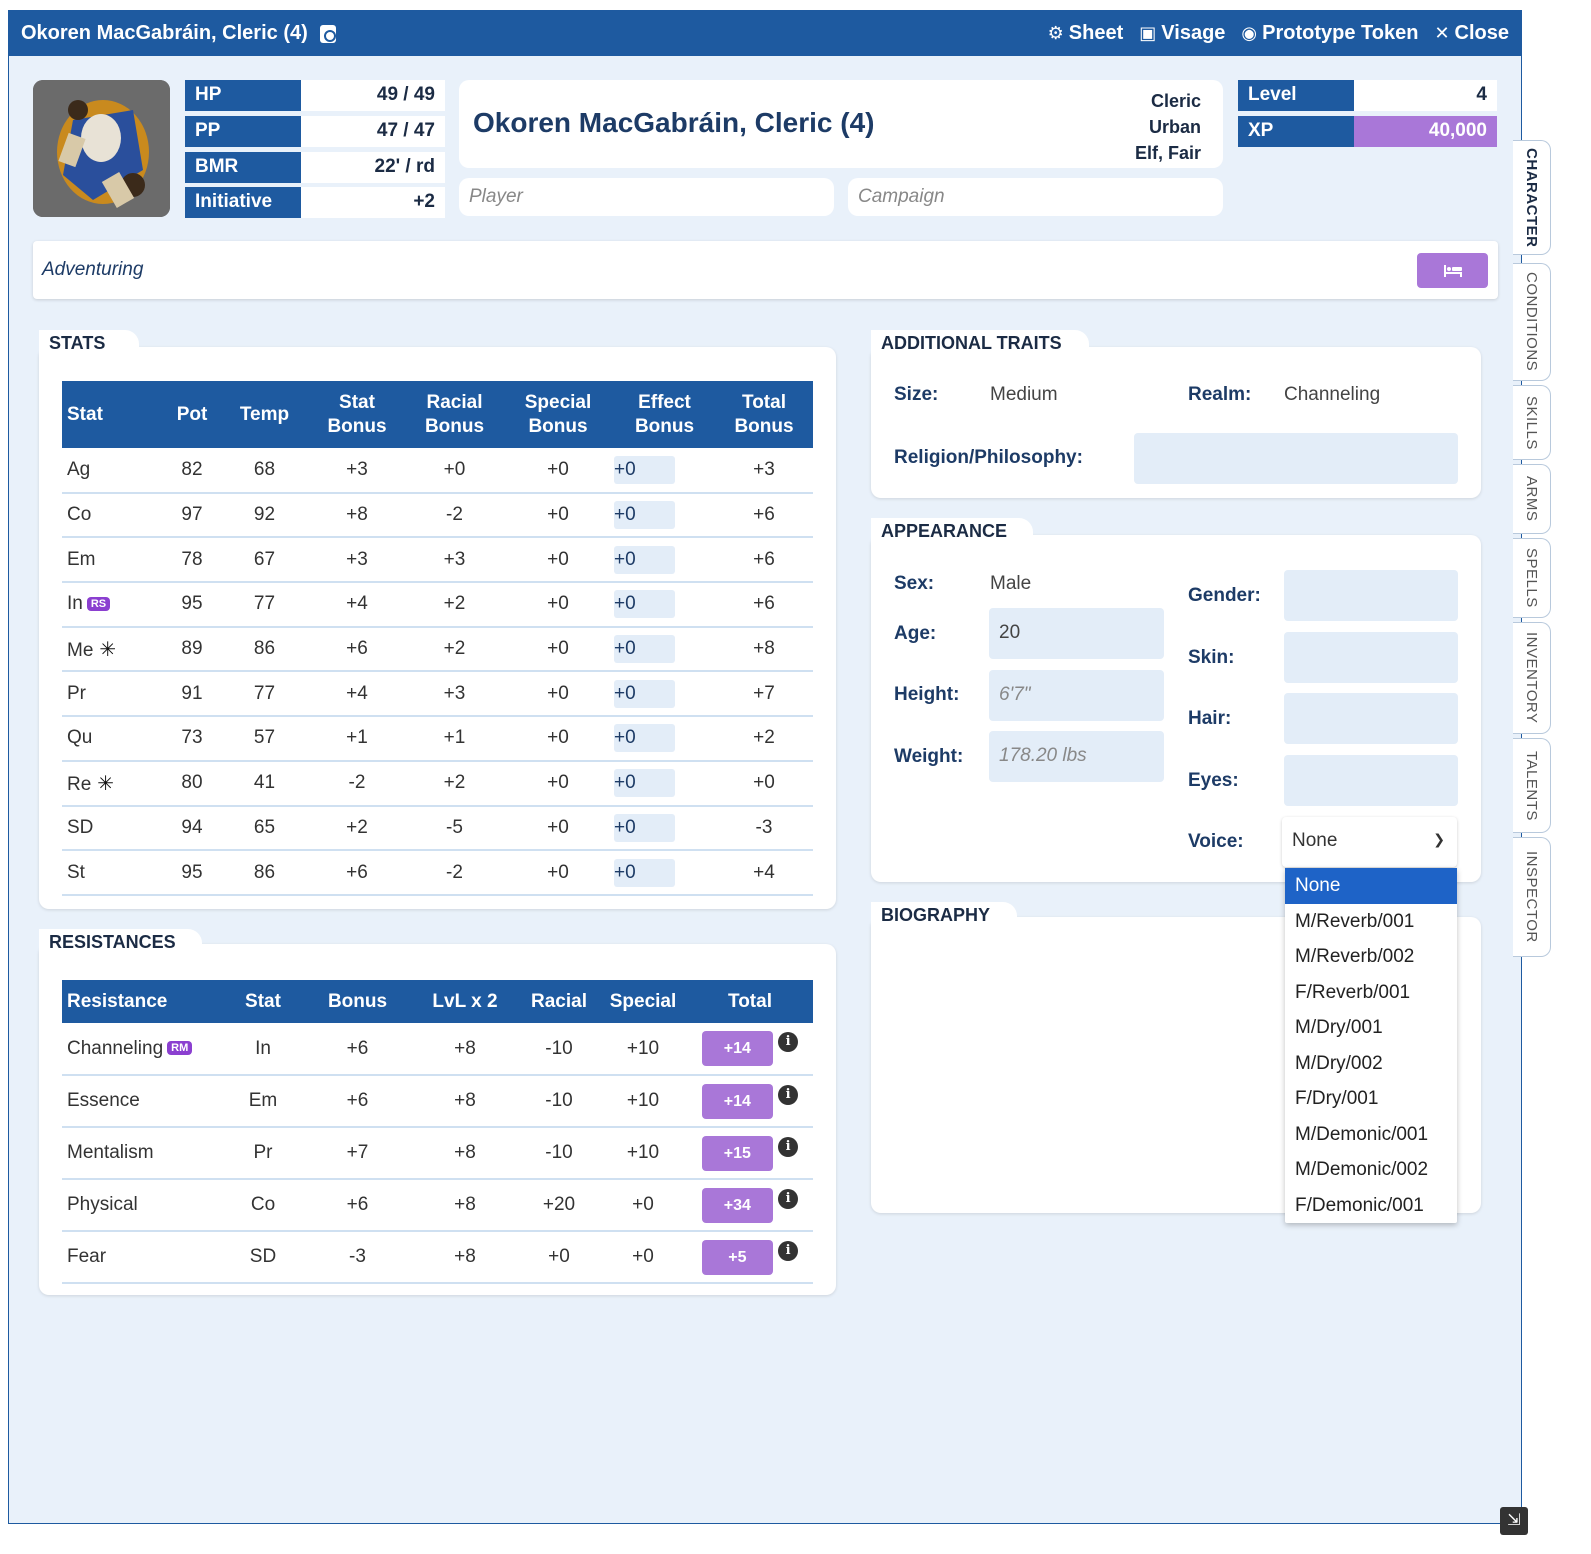 Image resolution: width=1591 pixels, height=1554 pixels. What do you see at coordinates (1371, 780) in the screenshot?
I see `eyes-input` at bounding box center [1371, 780].